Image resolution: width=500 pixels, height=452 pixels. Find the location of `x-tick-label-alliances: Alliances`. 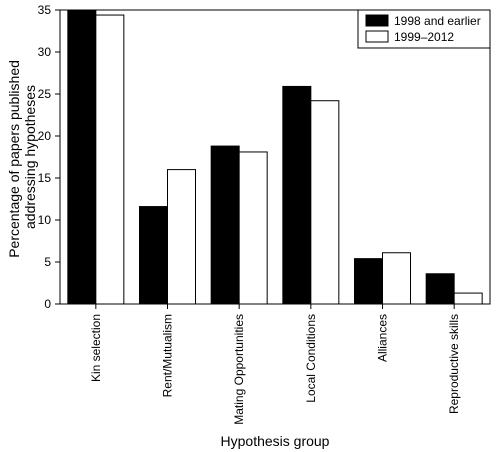

x-tick-label-alliances: Alliances is located at coordinates (383, 338).